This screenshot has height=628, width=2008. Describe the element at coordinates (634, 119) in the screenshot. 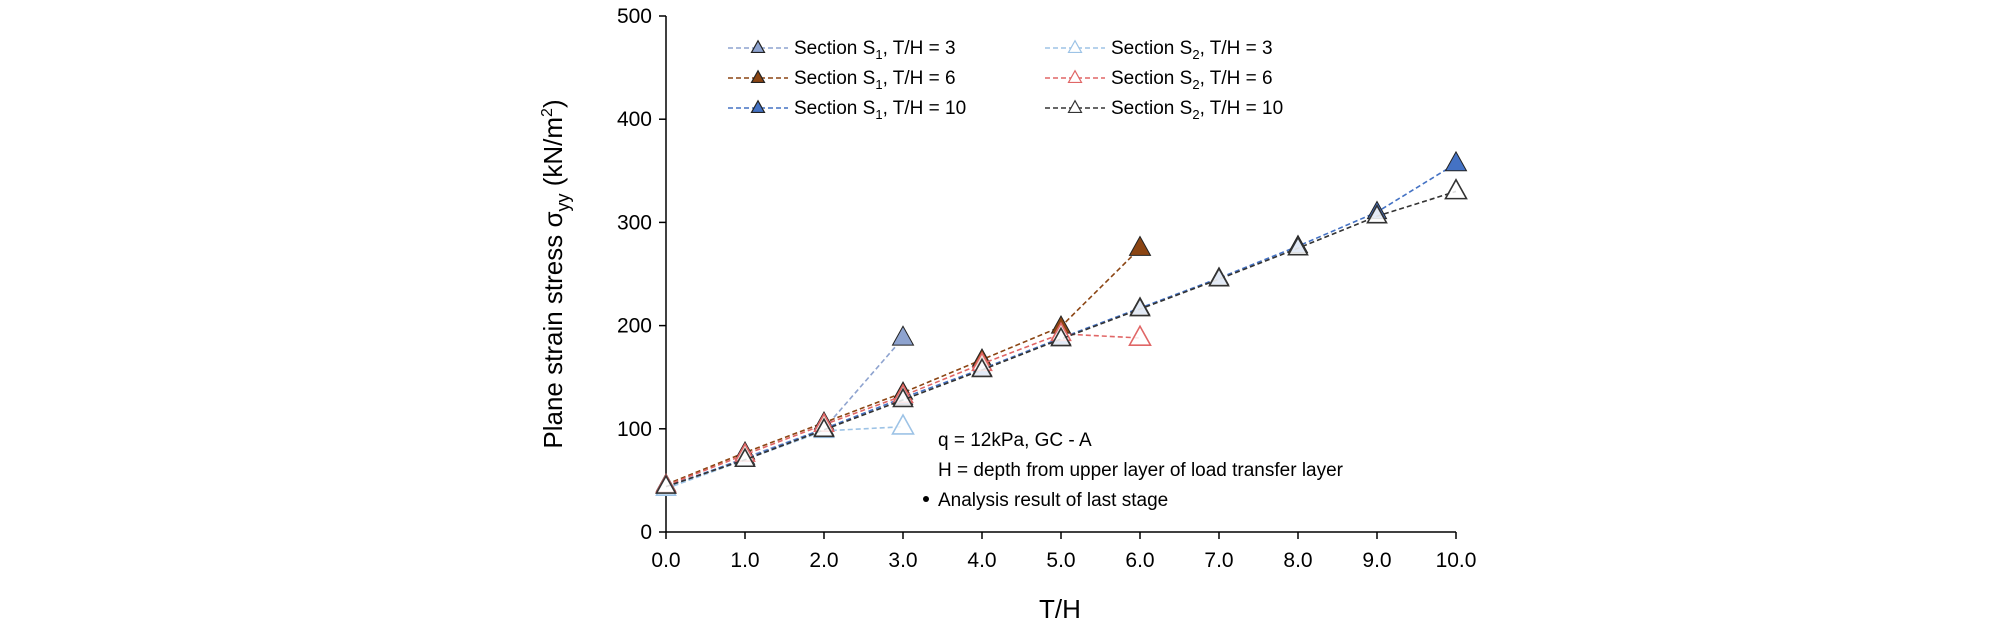

I see `y-tick-label: 400` at that location.